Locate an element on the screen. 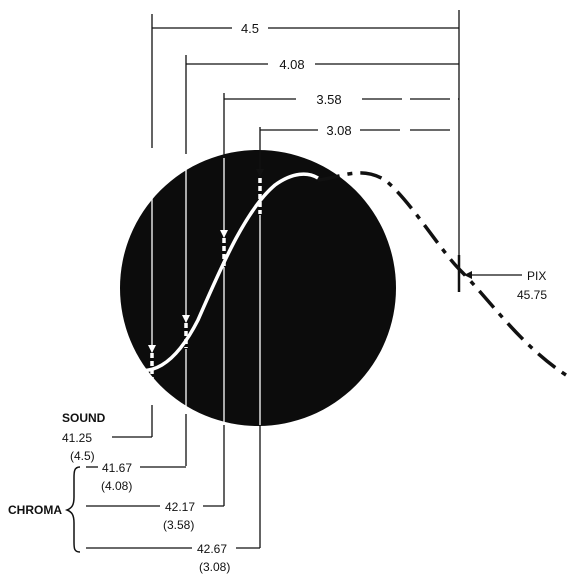 The image size is (573, 576). sound-spacing: (4.5) is located at coordinates (82, 456).